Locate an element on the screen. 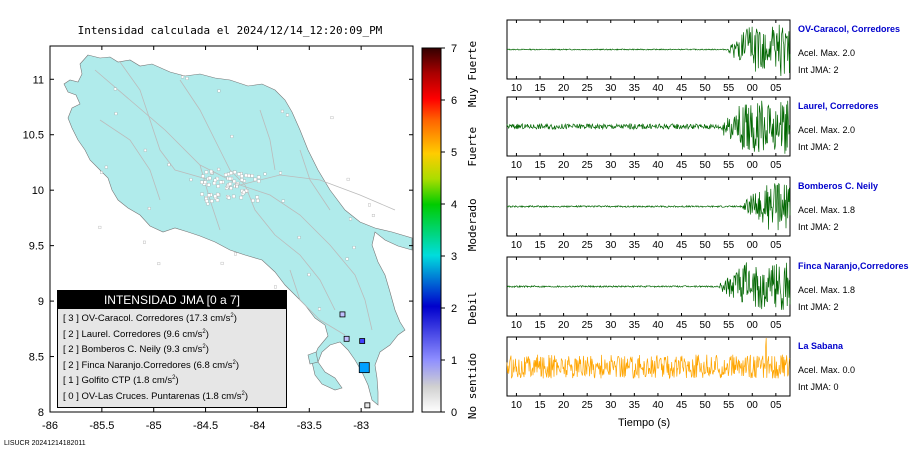 This screenshot has width=910, height=460. time-tick-label: 35 is located at coordinates (635, 325).